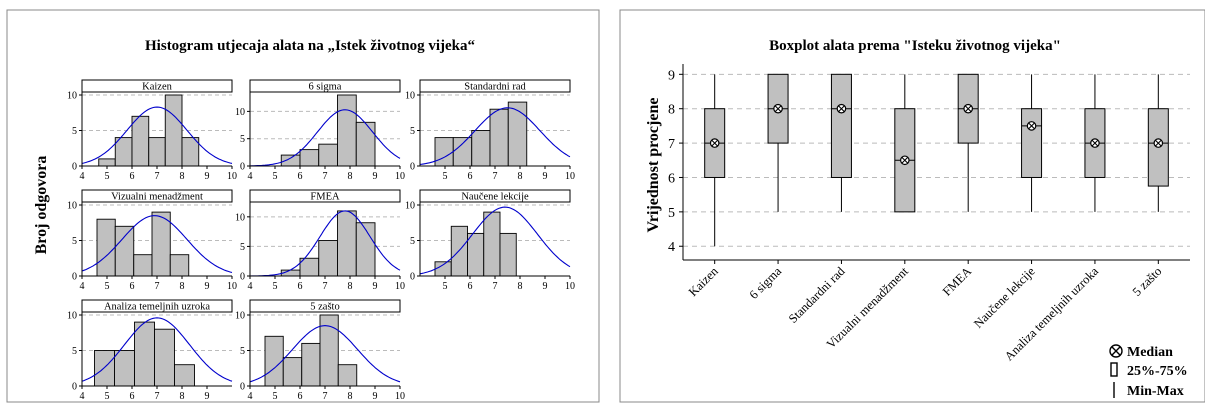 The width and height of the screenshot is (1205, 405). I want to click on panel-title: Vizualni menadžment, so click(157, 197).